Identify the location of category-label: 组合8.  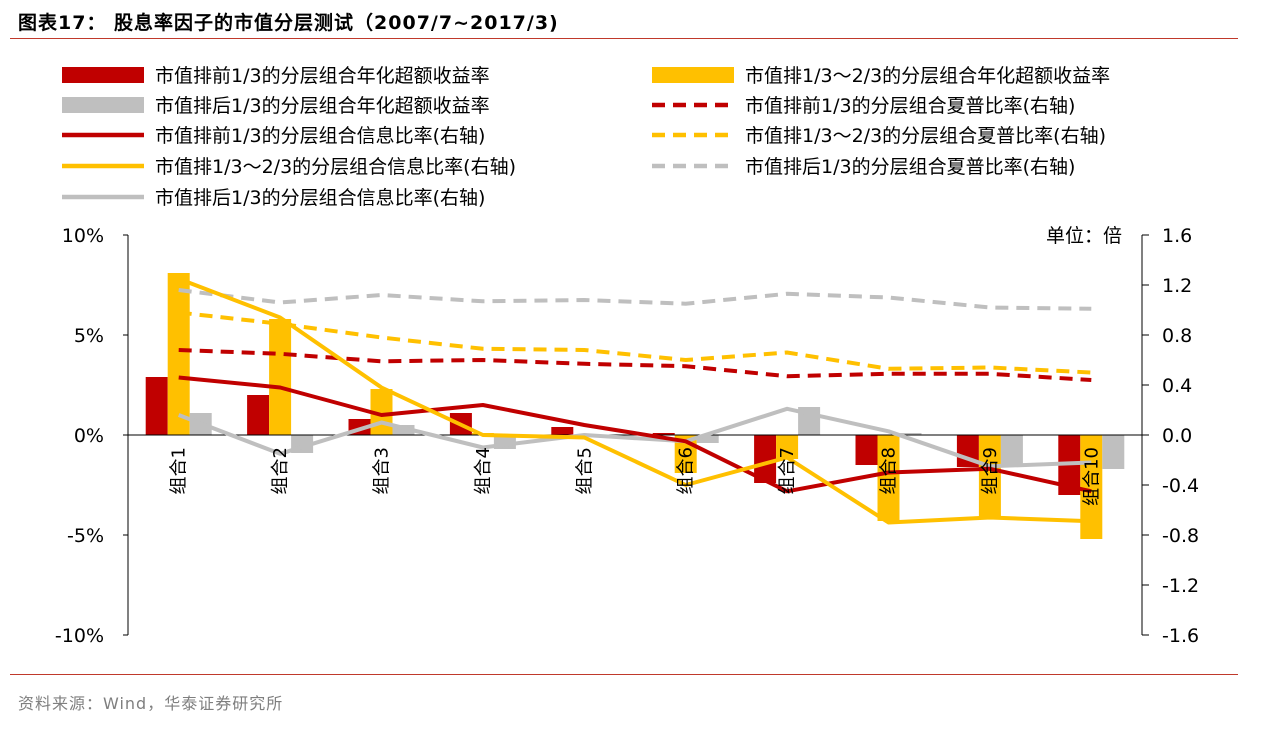
(889, 470).